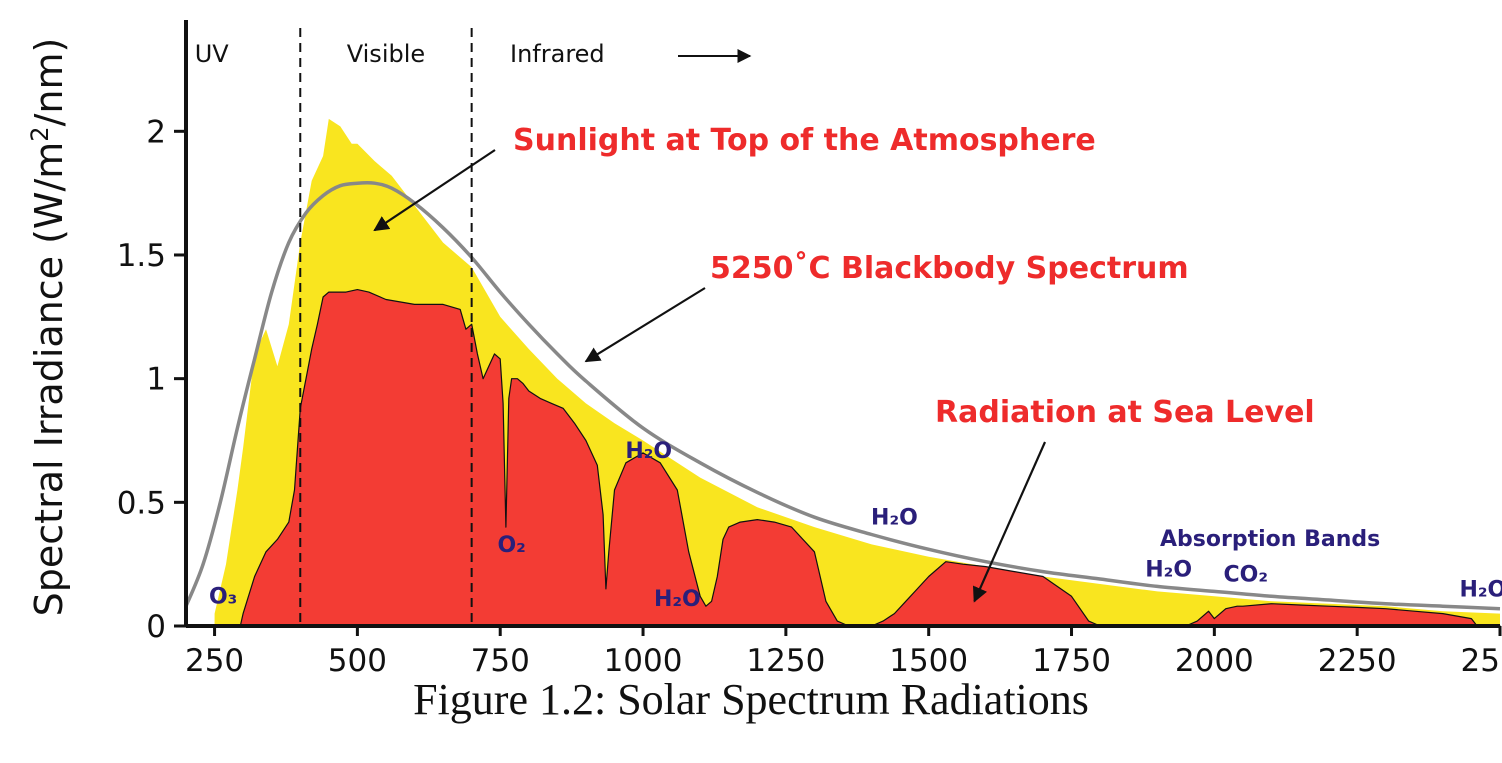 The image size is (1502, 763). I want to click on annotation-label: Radiation at Sea Level, so click(1125, 412).